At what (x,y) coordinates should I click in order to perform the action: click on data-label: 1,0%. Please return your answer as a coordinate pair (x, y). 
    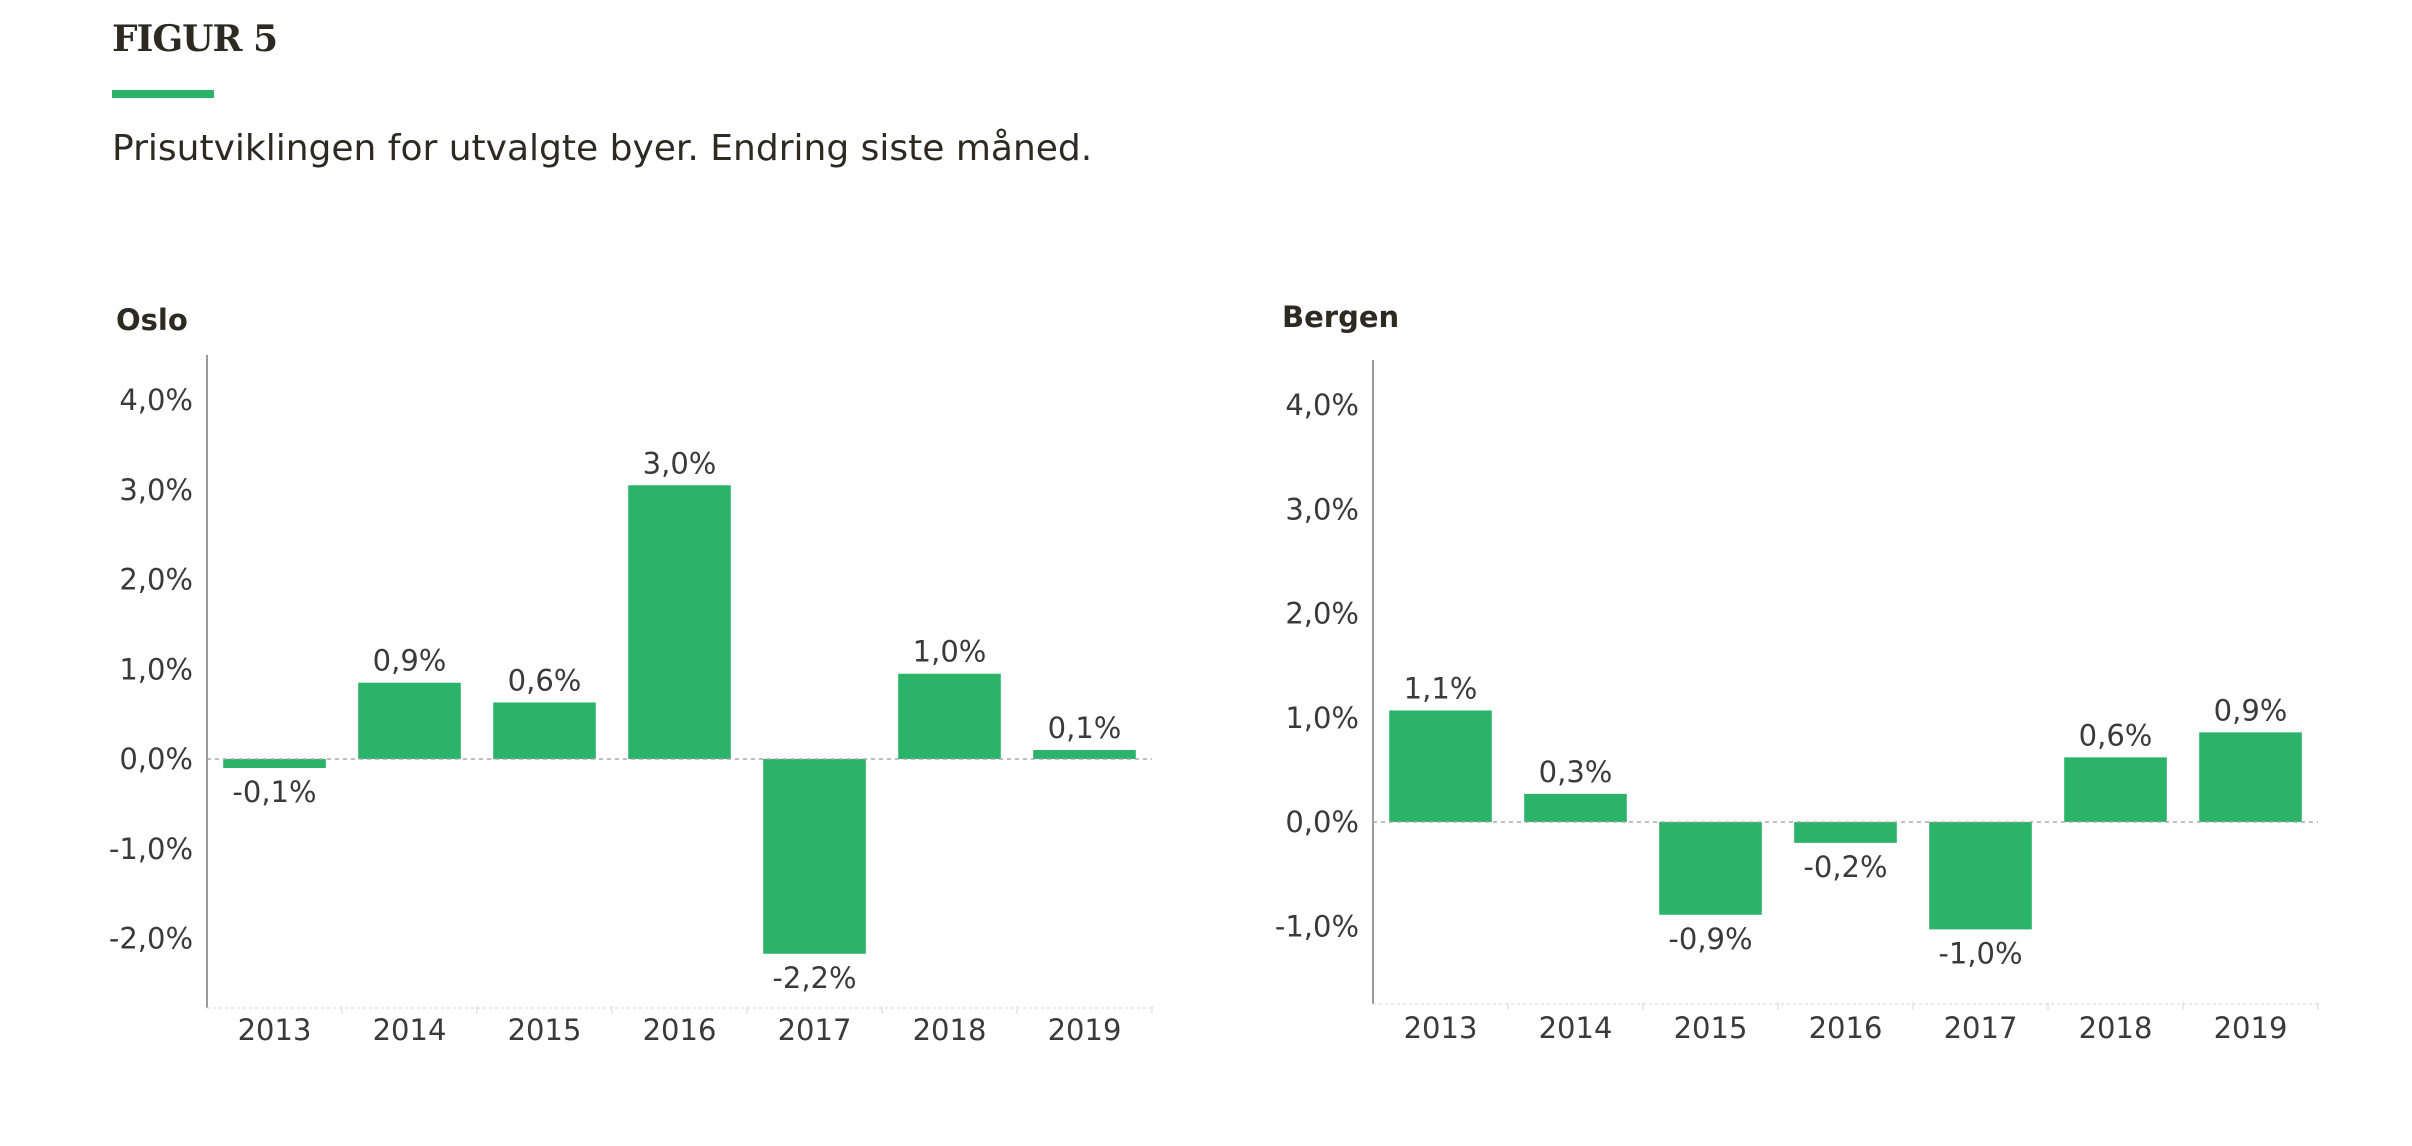
    Looking at the image, I should click on (950, 652).